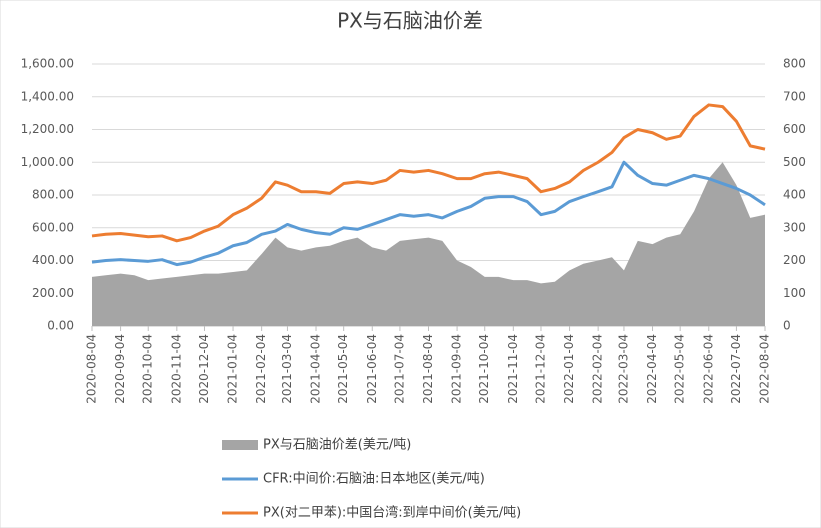 This screenshot has width=821, height=528. Describe the element at coordinates (484, 369) in the screenshot. I see `x-tick-label: 2021-10-04` at that location.